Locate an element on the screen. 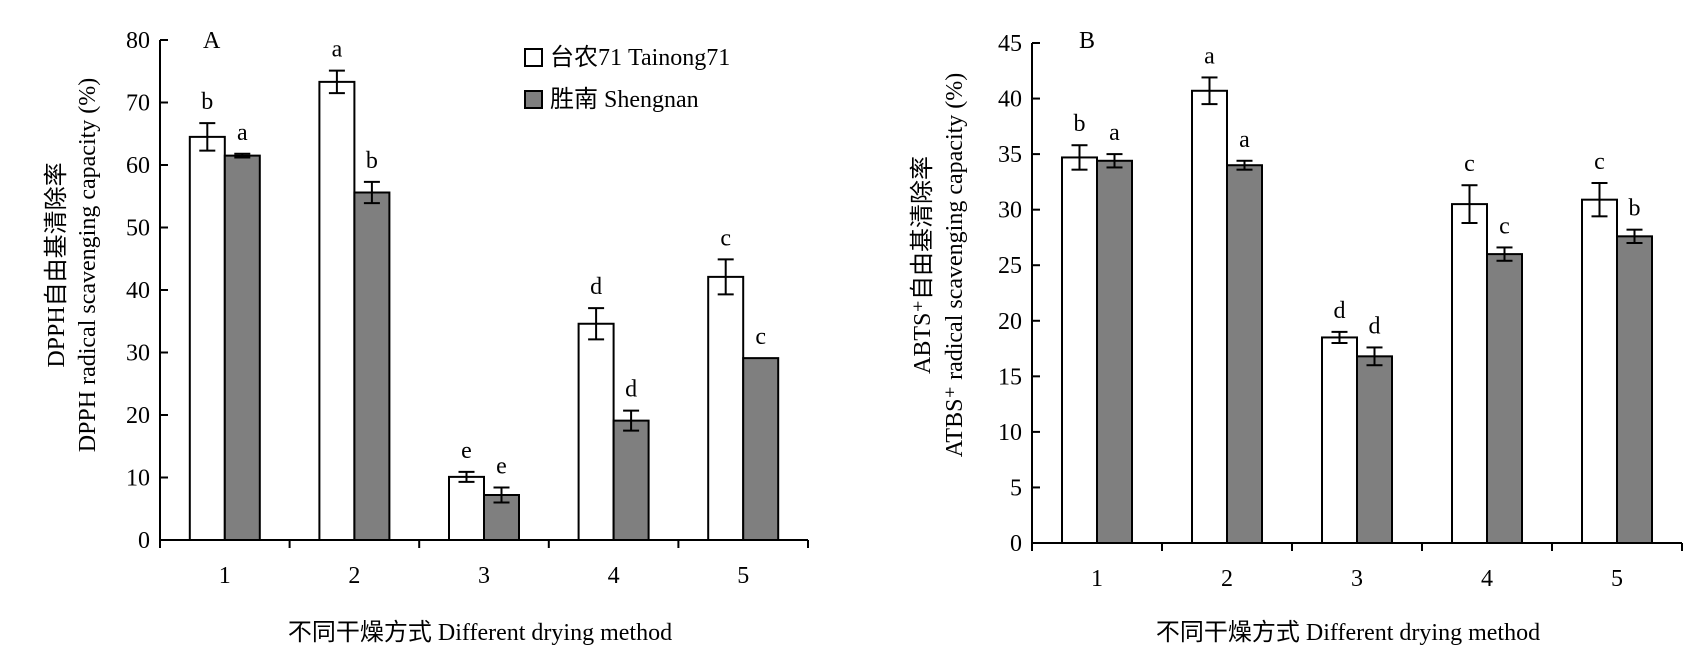  panel-b-y-label-cn: ABTS⁺自由基清除率 is located at coordinates (922, 265).